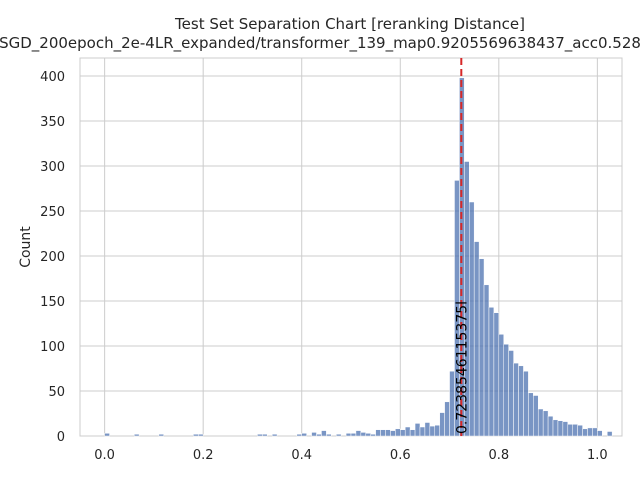 Image resolution: width=640 pixels, height=480 pixels. Describe the element at coordinates (301, 455) in the screenshot. I see `x-tick-label: 0.4` at that location.